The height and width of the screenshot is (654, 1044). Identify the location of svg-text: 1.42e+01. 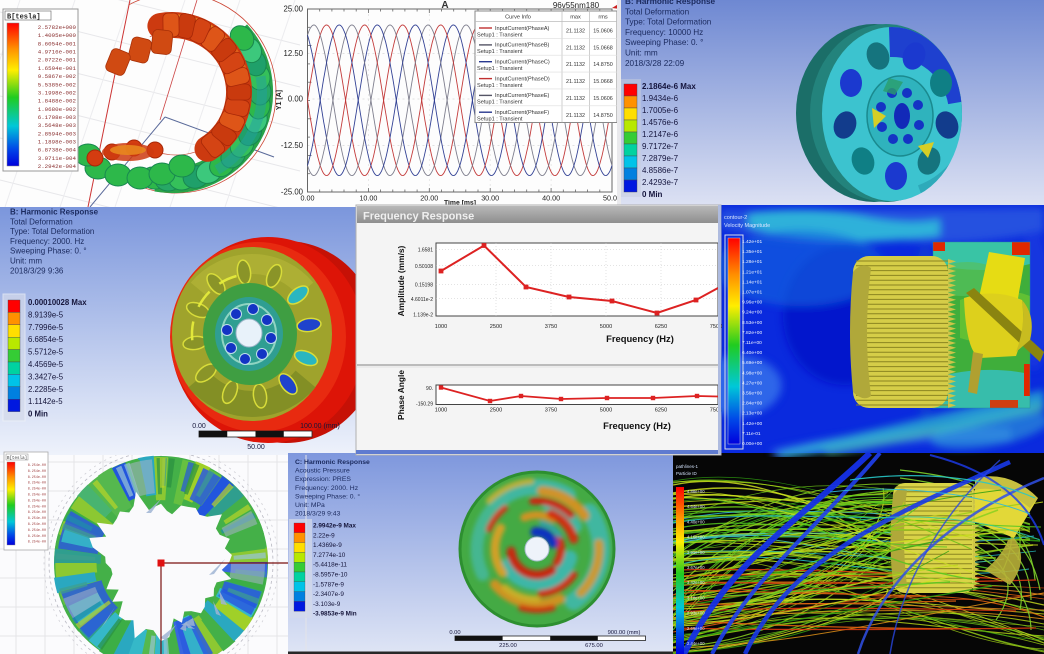
(752, 242).